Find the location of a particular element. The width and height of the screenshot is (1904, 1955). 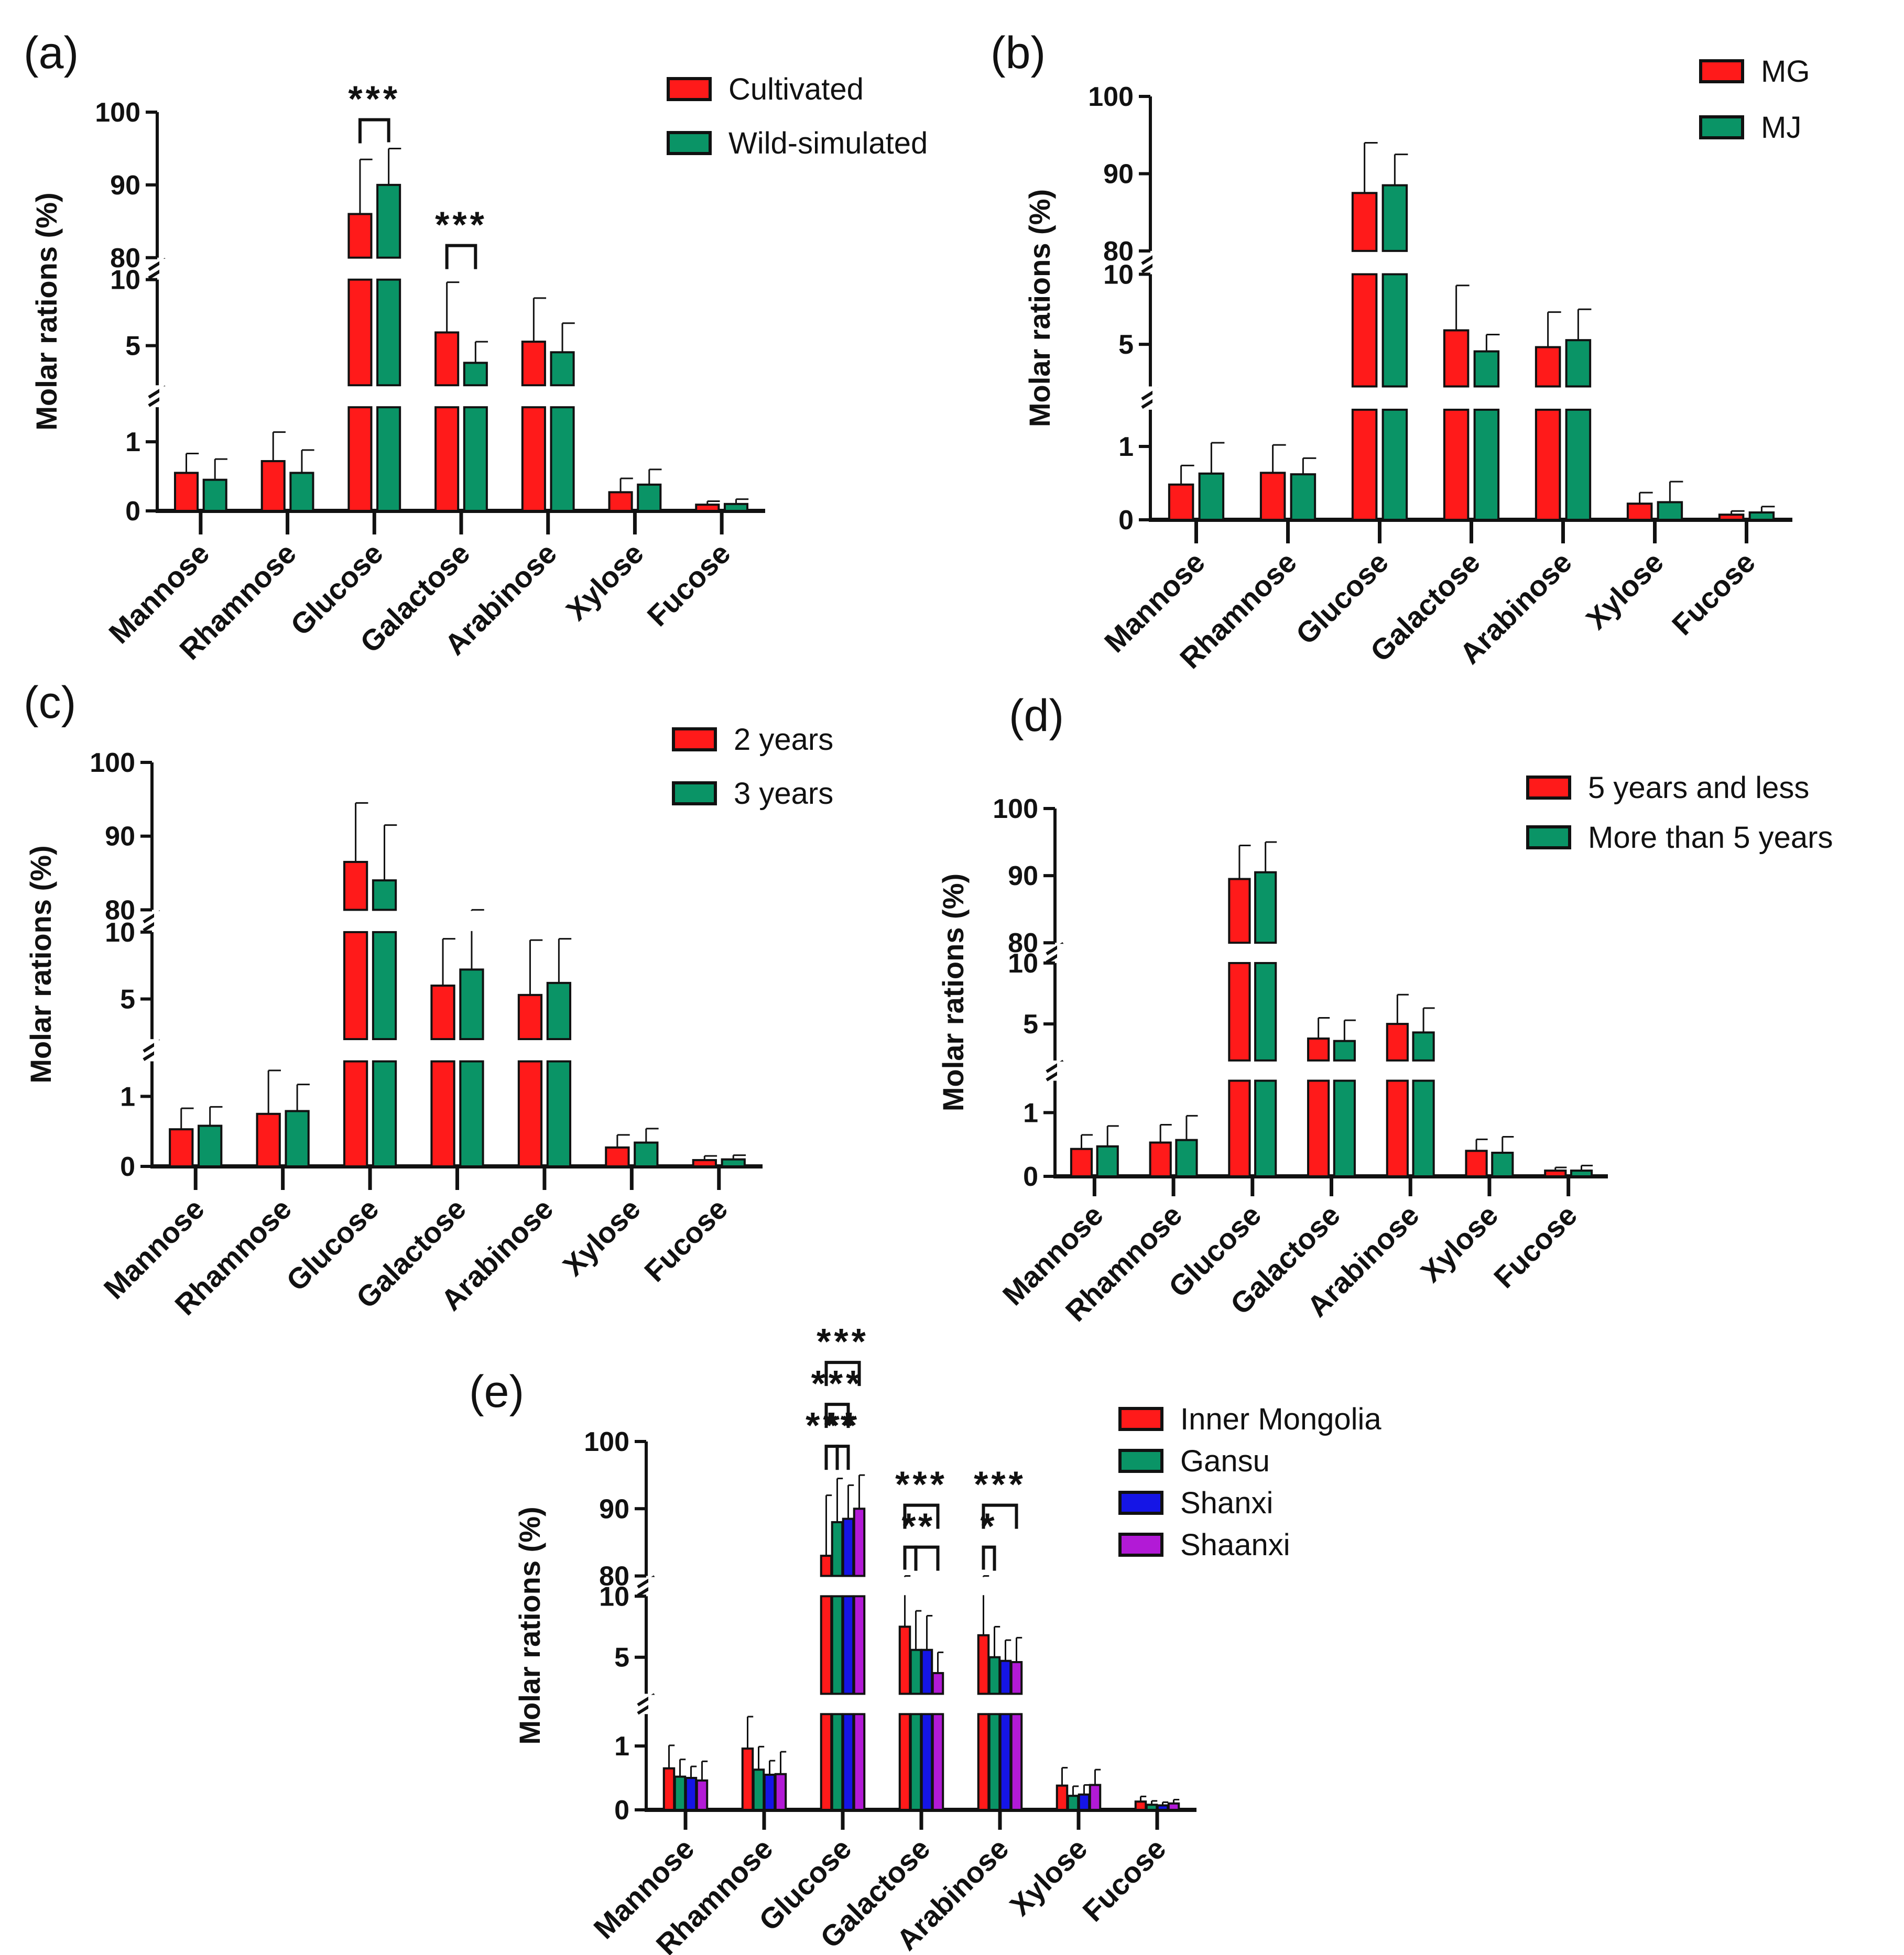

bar-3-years-fucose is located at coordinates (733, 1161).